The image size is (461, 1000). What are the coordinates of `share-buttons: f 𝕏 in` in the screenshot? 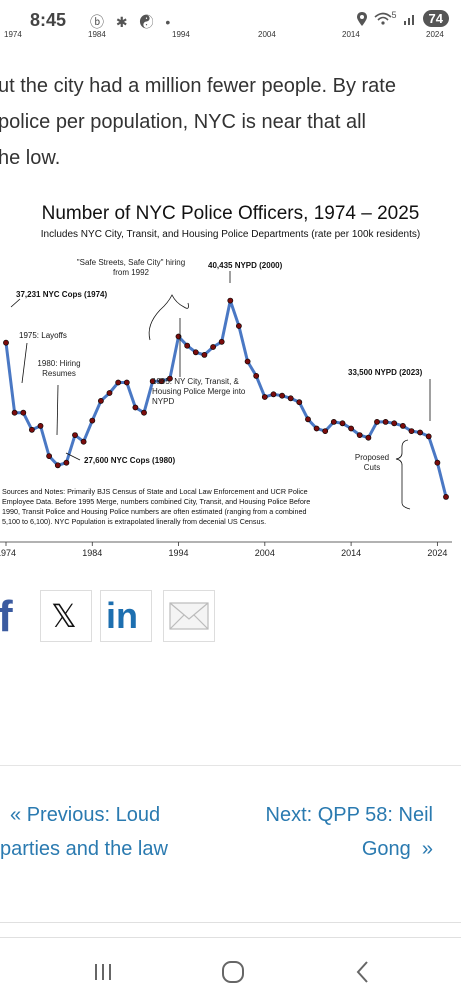 It's located at (230, 616).